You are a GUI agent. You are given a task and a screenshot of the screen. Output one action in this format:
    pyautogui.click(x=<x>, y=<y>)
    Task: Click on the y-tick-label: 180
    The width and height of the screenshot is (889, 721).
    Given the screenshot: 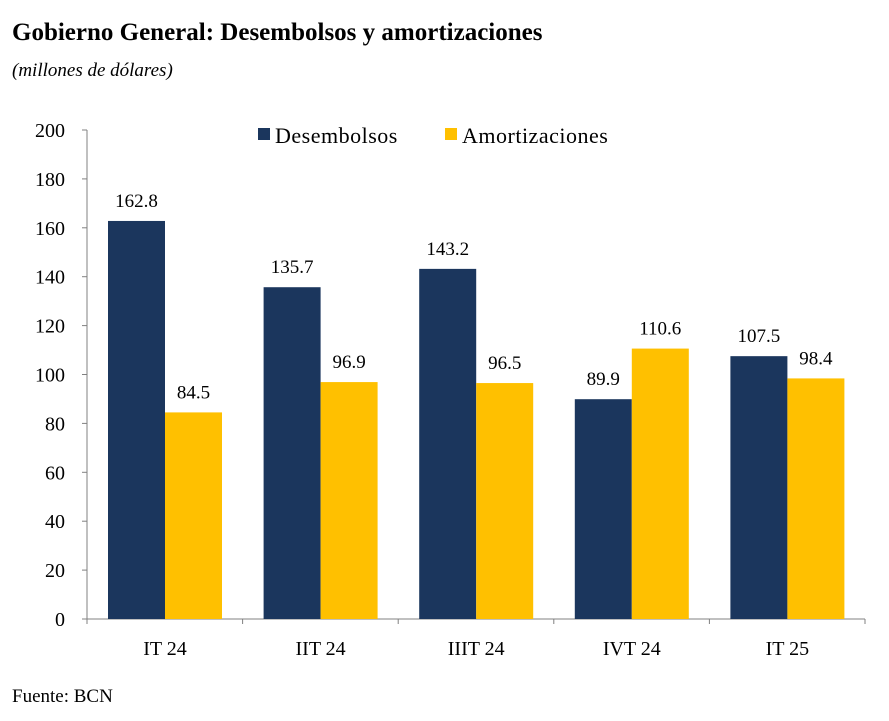 What is the action you would take?
    pyautogui.click(x=50, y=180)
    